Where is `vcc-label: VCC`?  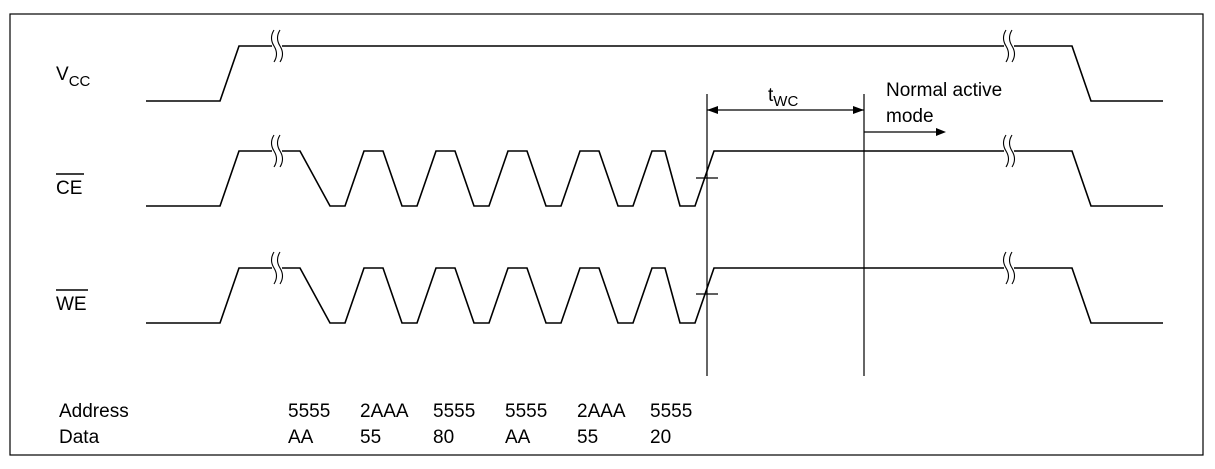
vcc-label: VCC is located at coordinates (73, 77).